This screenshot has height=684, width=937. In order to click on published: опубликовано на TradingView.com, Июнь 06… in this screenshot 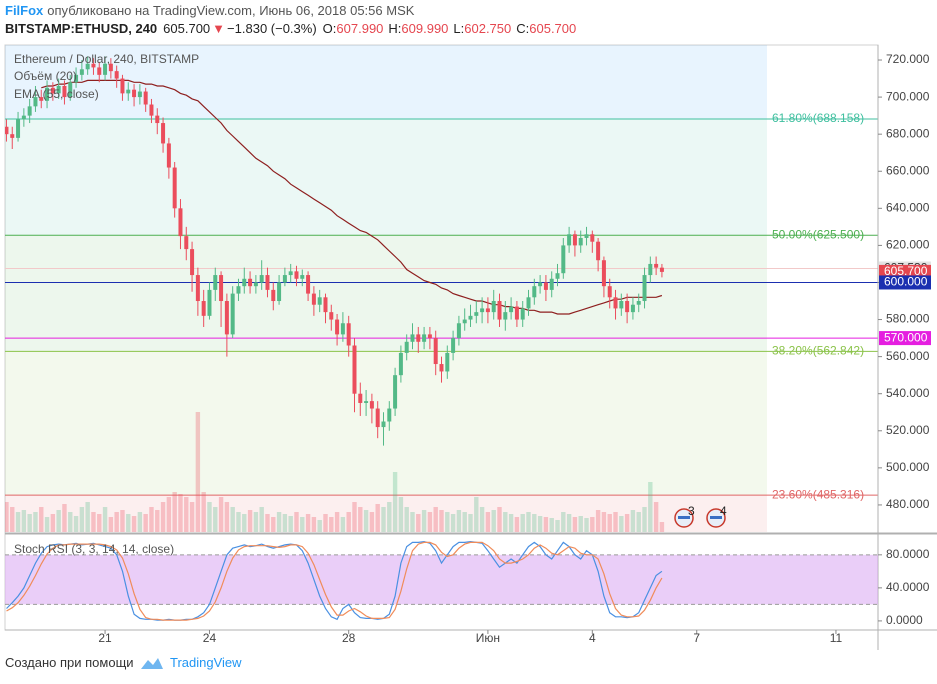, I will do `click(231, 10)`.